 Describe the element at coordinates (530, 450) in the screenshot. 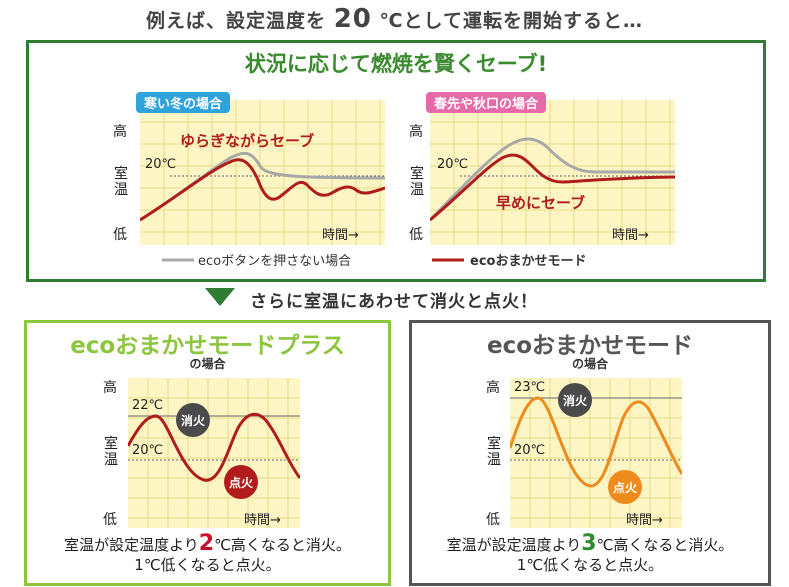

I see `eco-mode-lower-temp: 20℃` at that location.